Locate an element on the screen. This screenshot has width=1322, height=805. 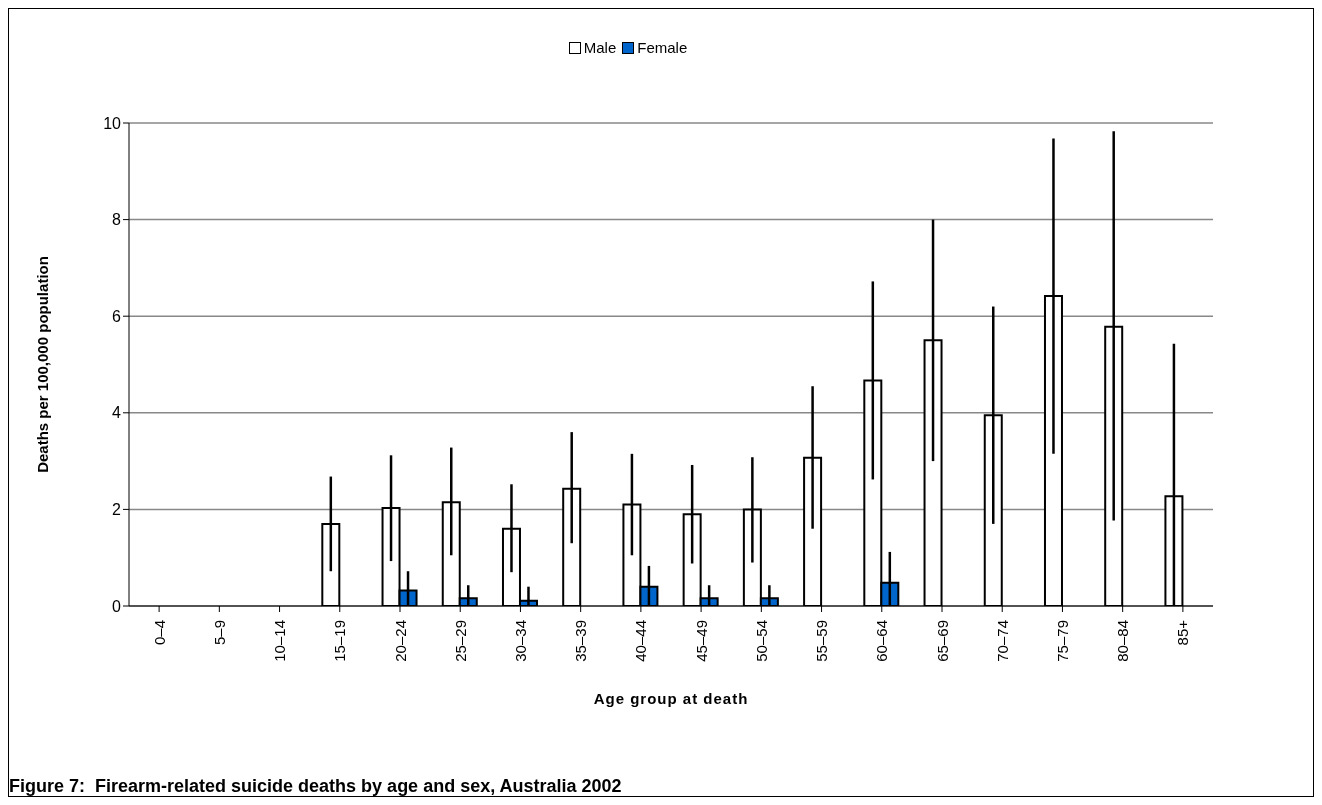
x-tick-label: 45–49 is located at coordinates (701, 641).